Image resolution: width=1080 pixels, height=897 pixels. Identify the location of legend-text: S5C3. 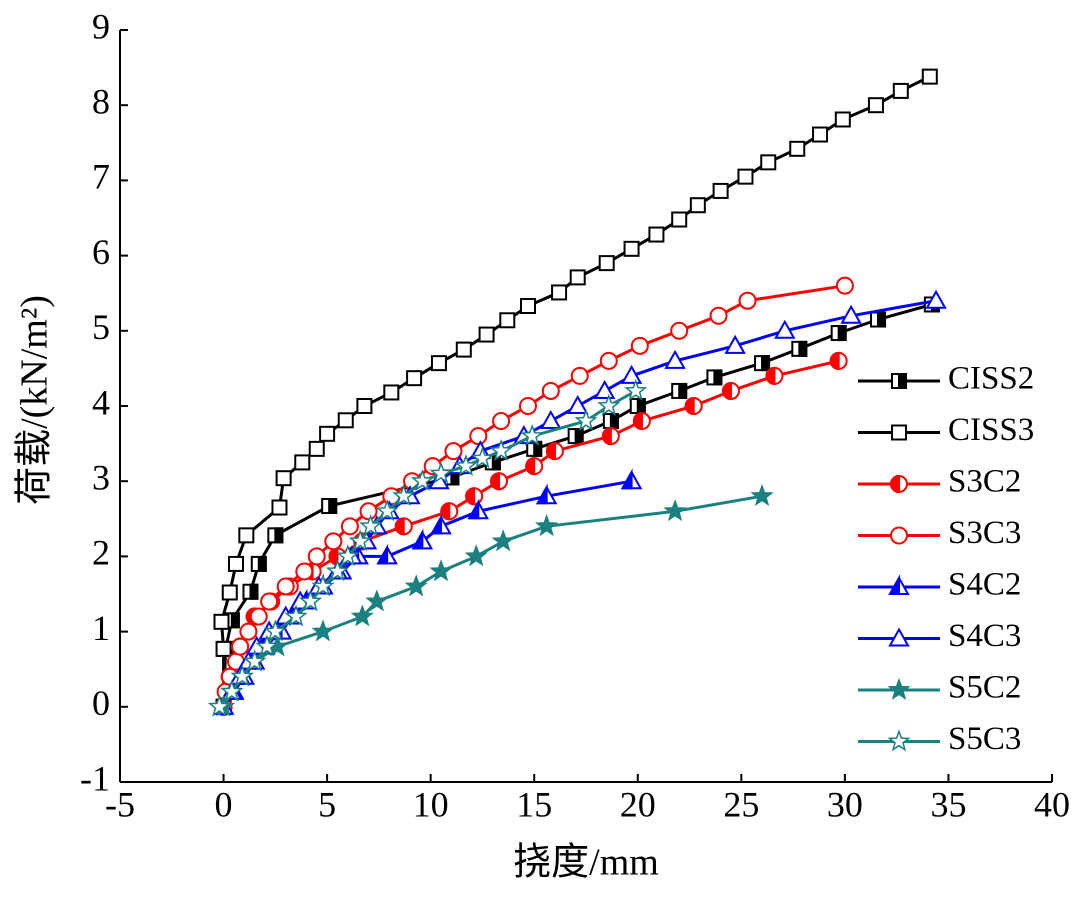
(984, 739).